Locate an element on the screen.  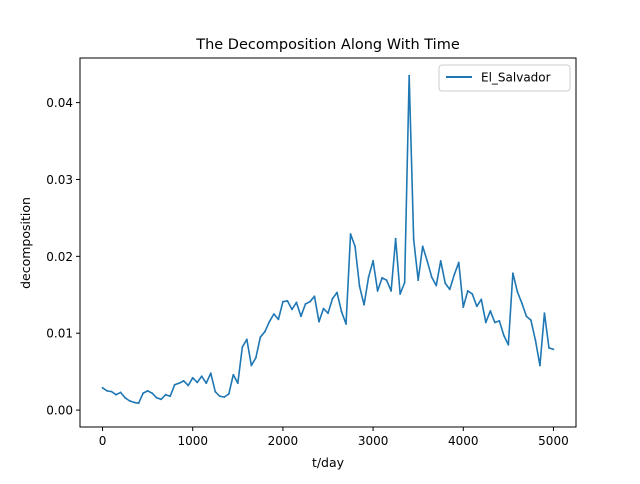
x-tick-label: 1000 is located at coordinates (192, 441).